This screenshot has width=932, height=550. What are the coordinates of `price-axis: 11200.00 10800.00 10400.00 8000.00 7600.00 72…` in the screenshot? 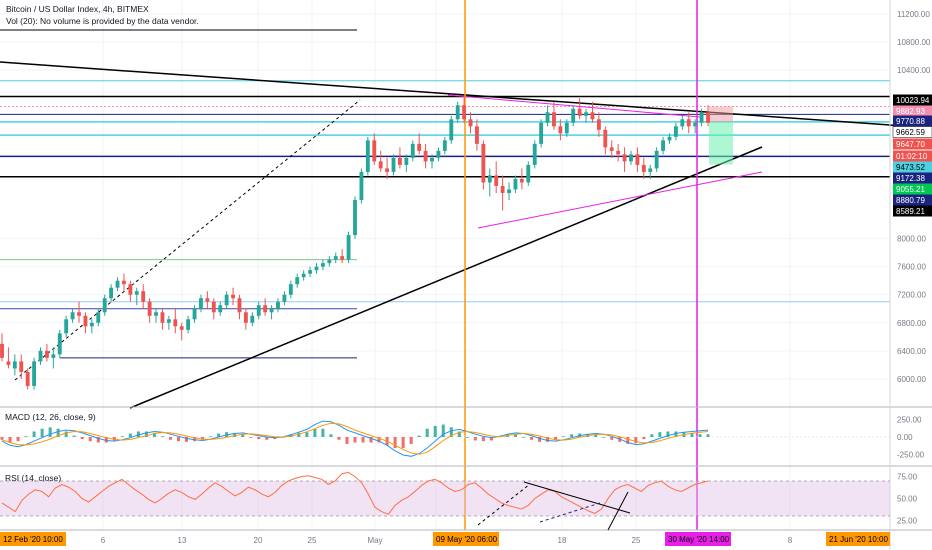 It's located at (914, 197).